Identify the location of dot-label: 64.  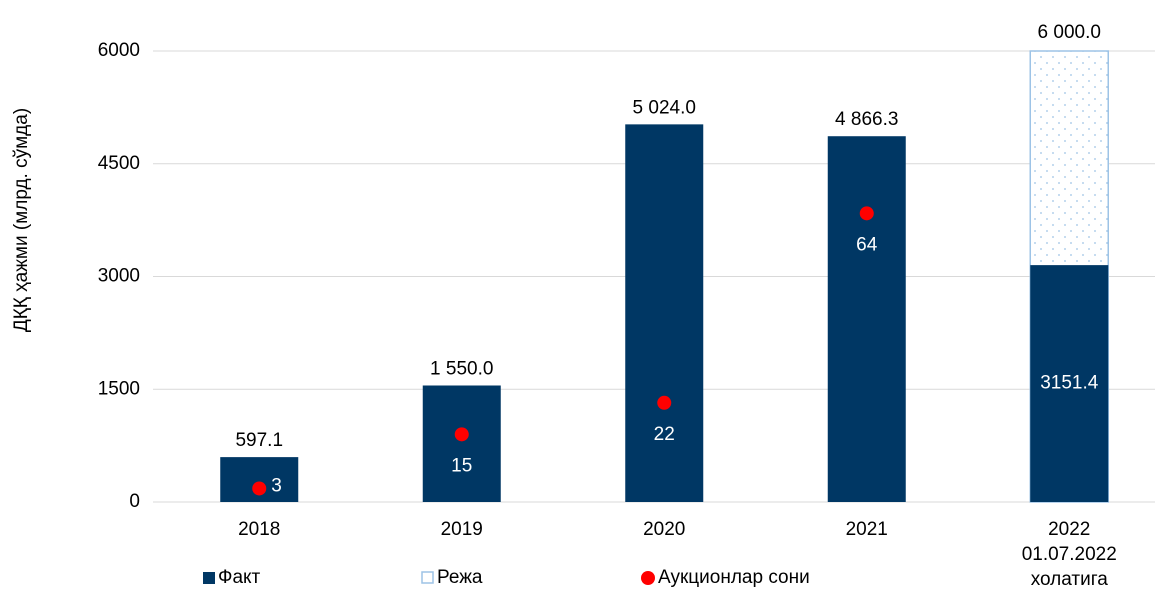
(867, 244).